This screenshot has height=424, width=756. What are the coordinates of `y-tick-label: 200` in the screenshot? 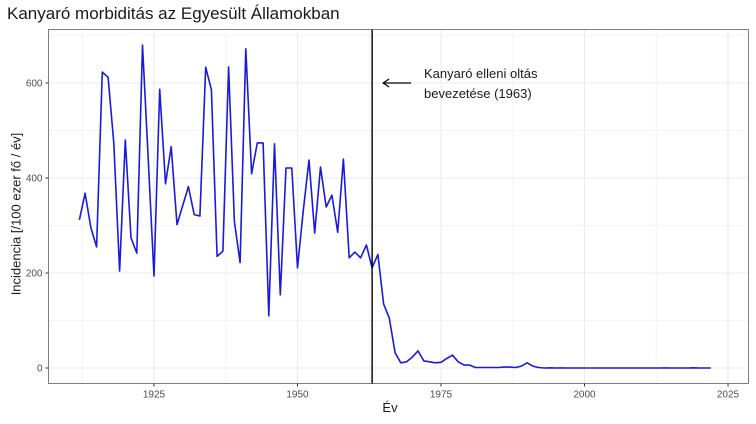 It's located at (34, 274).